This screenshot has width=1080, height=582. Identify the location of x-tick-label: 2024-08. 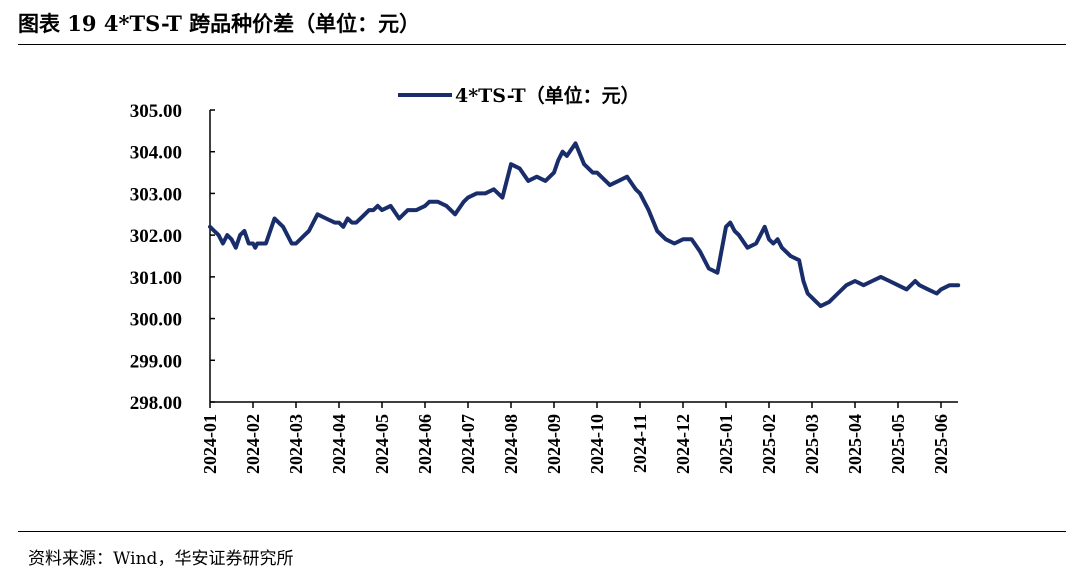
(511, 444).